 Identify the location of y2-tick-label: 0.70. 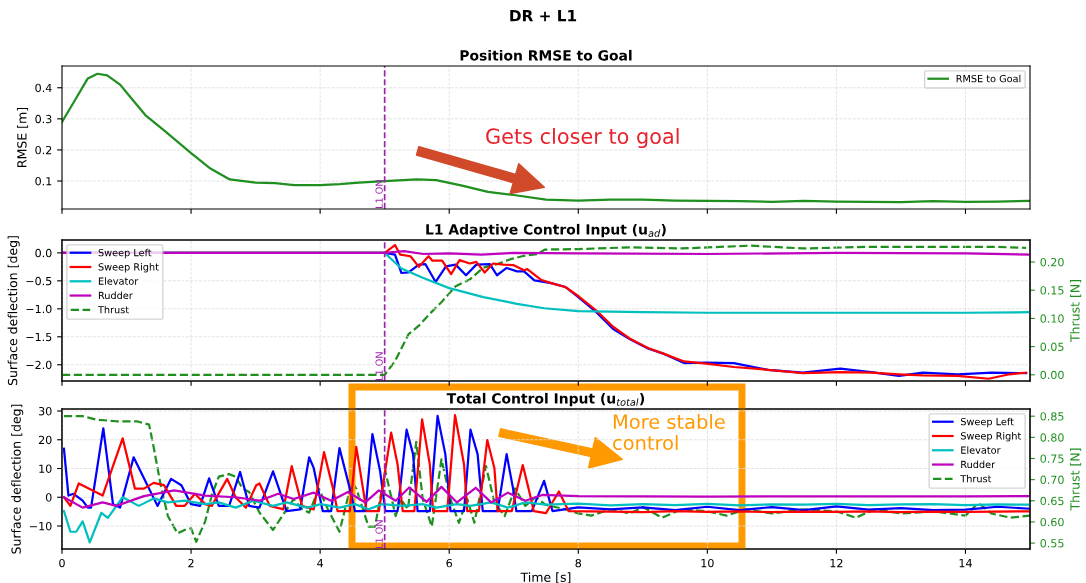
(1052, 480).